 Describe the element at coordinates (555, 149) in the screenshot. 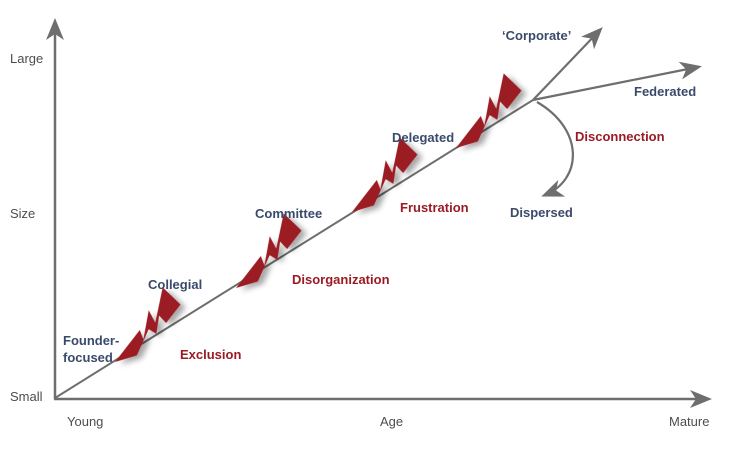

I see `dispersed-arrow` at that location.